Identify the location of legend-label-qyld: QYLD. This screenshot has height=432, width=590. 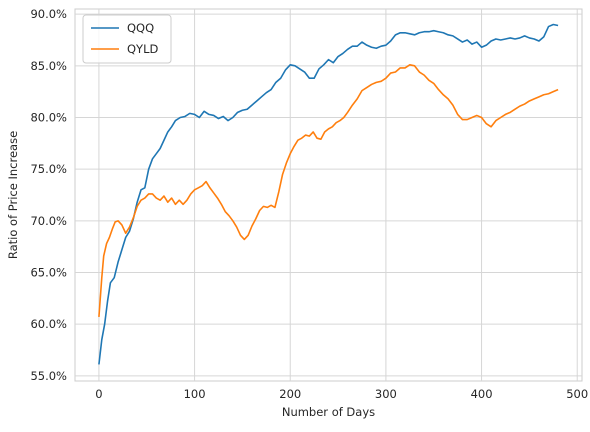
(142, 49).